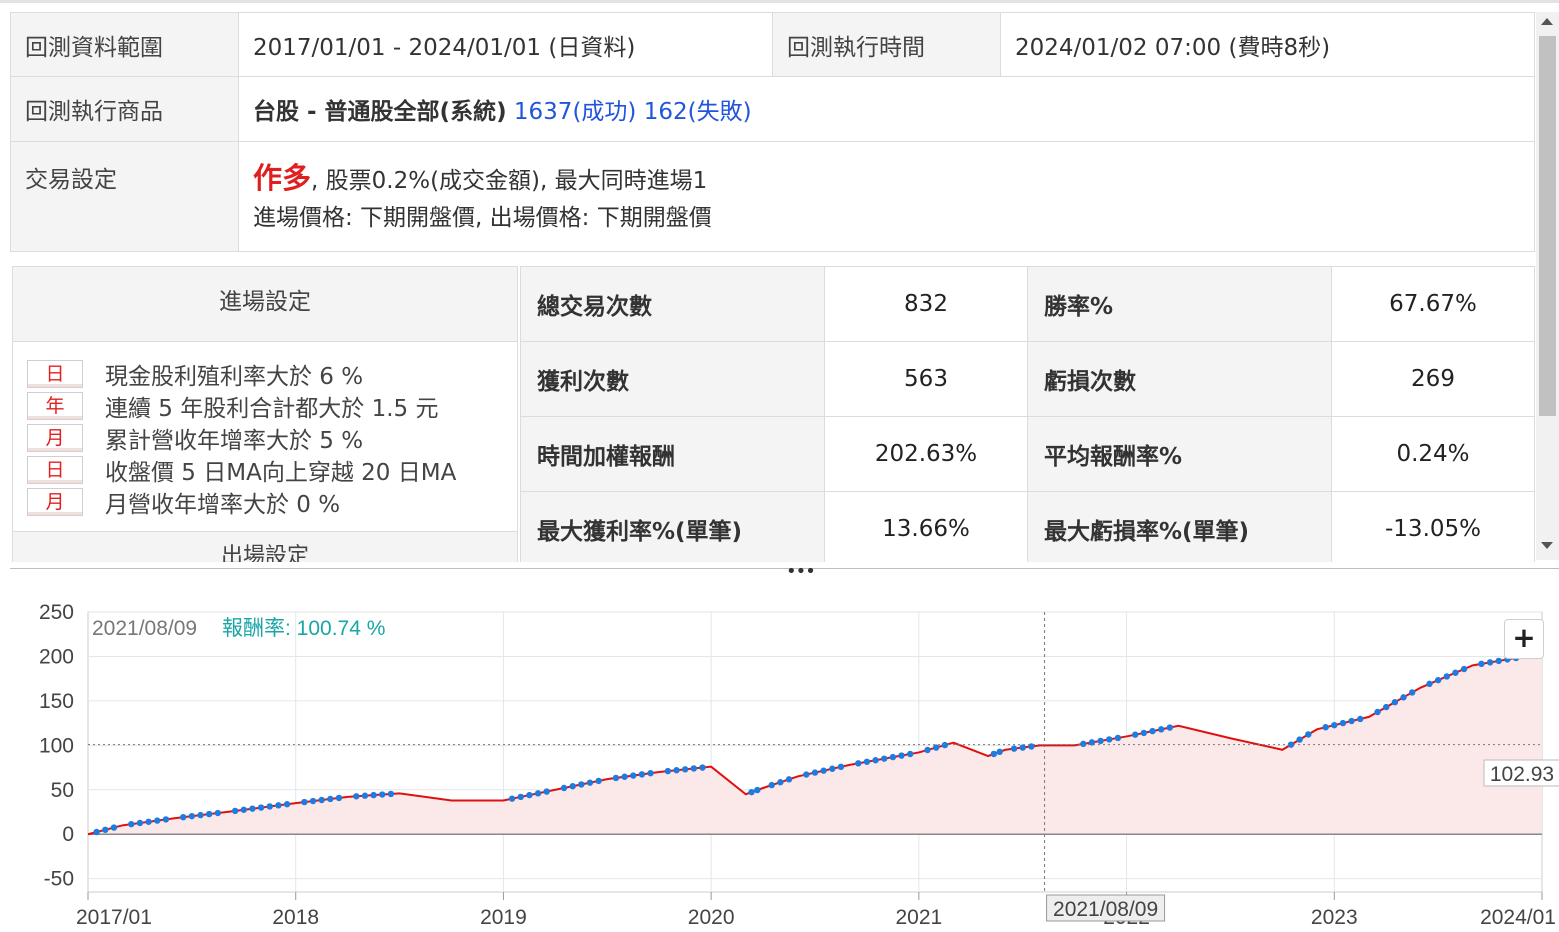 The width and height of the screenshot is (1559, 932). I want to click on list-item: 日 收盤價 5 日MA向上穿越 20 日MA, so click(265, 470).